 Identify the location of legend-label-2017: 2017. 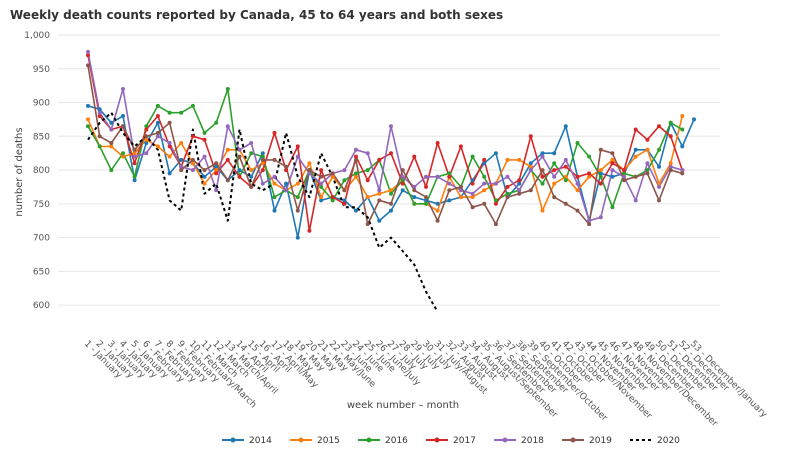
(464, 441).